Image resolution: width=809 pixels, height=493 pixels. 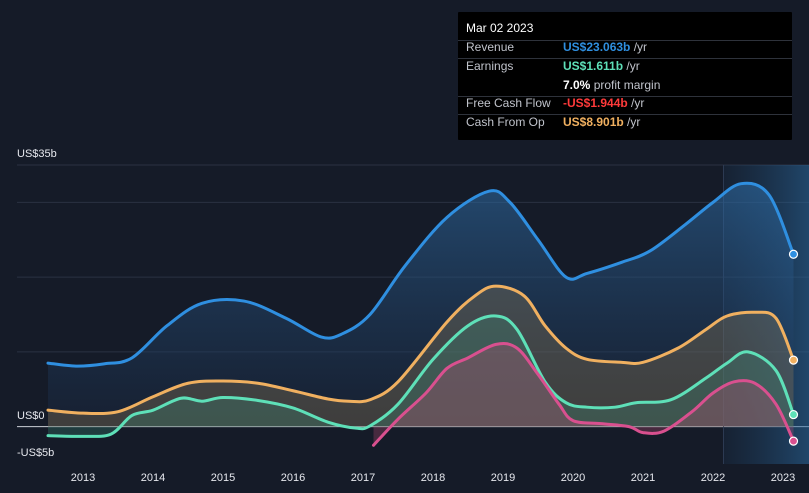 What do you see at coordinates (31, 416) in the screenshot?
I see `y-axis-label-zero: US$0` at bounding box center [31, 416].